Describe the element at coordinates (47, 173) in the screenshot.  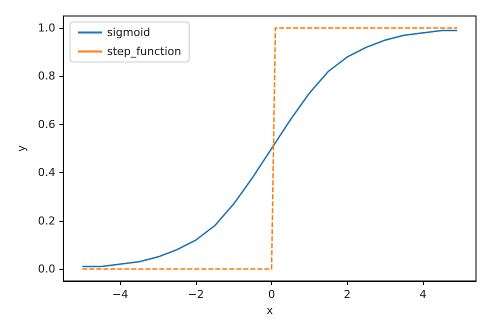
I see `y-tick-label: 0.4` at that location.